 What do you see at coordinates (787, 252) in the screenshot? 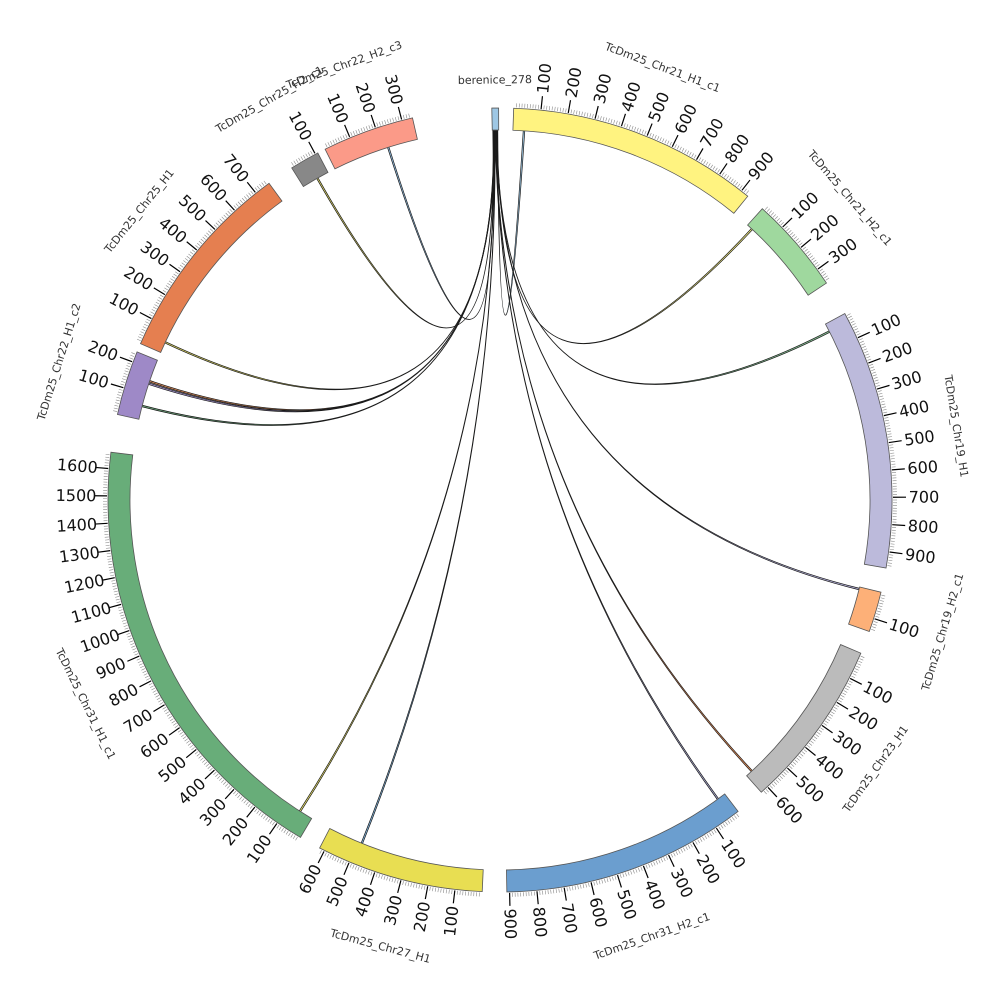
I see `segment-tcdm25-chr21-h2-c1` at bounding box center [787, 252].